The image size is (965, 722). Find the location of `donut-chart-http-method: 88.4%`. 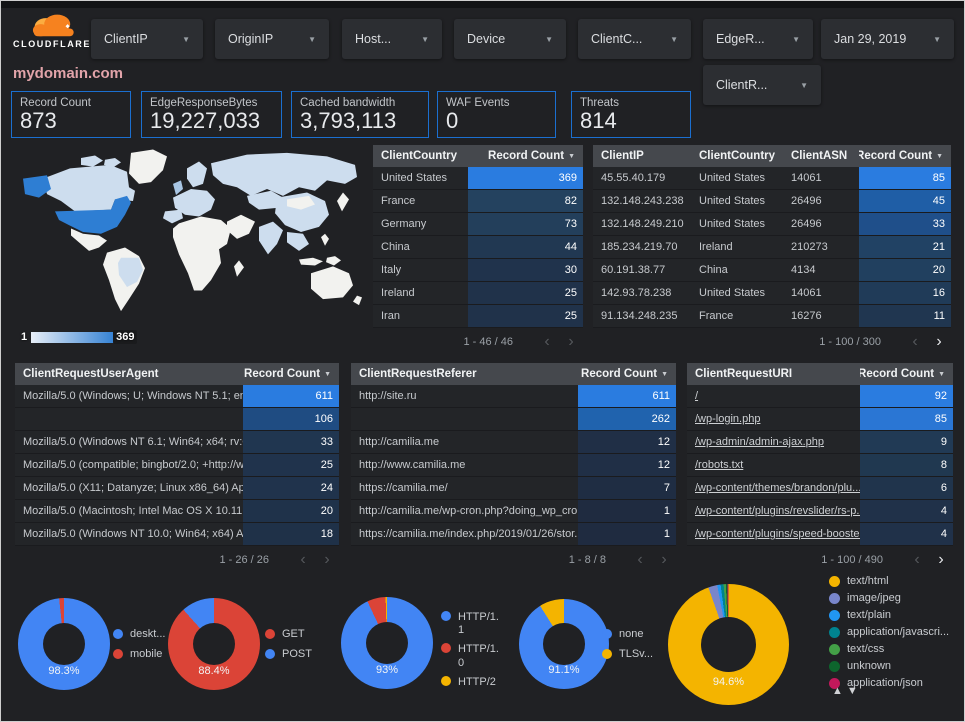

donut-chart-http-method: 88.4% is located at coordinates (214, 644).